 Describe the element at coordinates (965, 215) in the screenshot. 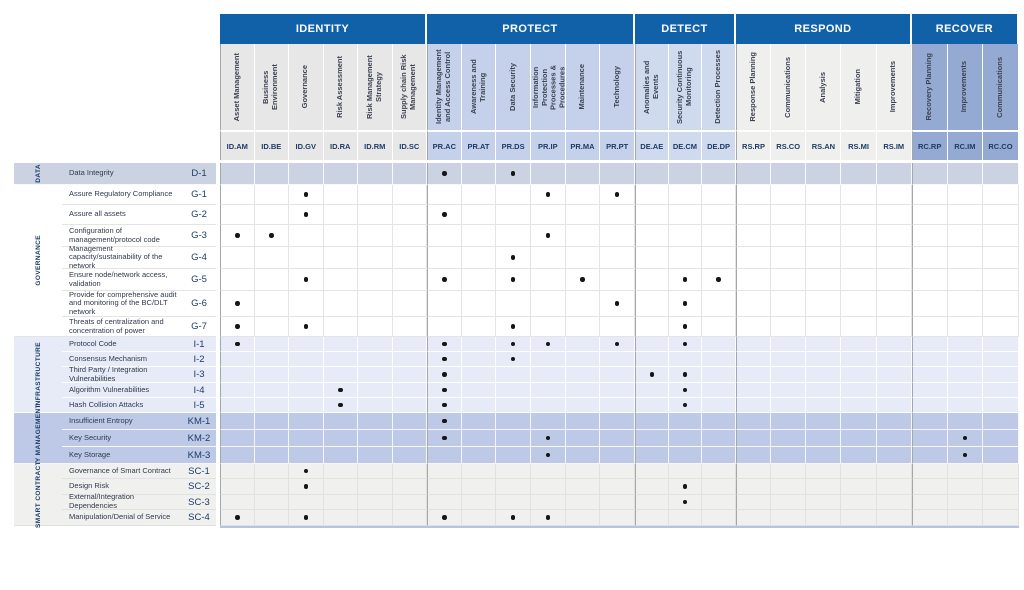

I see `matrix-cell-g-2-rc-im` at that location.